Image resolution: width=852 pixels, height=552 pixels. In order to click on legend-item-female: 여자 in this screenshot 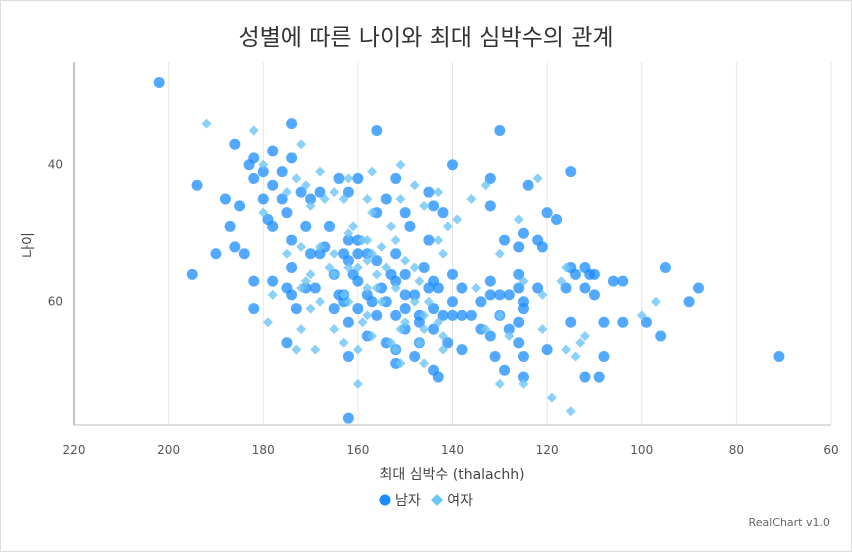, I will do `click(452, 500)`.